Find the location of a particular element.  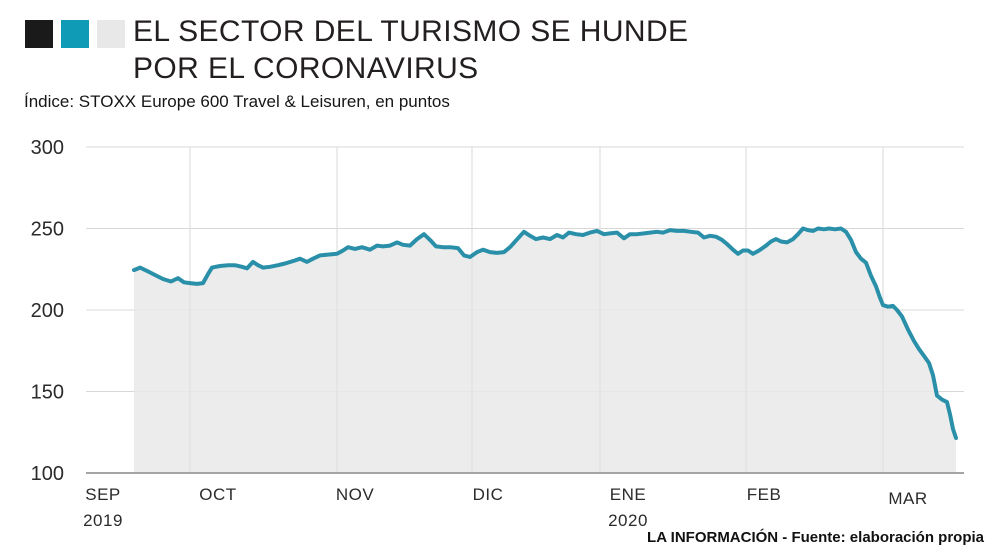

x-tick-label: FEB is located at coordinates (764, 494).